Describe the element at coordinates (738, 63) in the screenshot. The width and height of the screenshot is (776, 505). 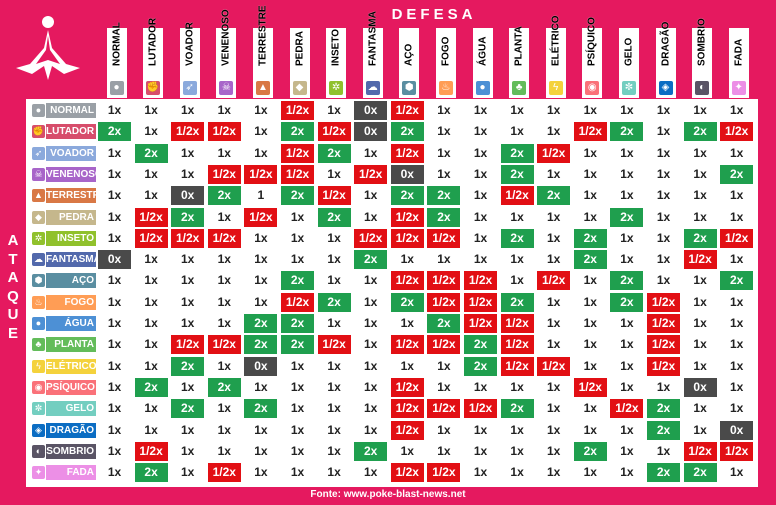
I see `defense-header-fairy: FADA ✦` at that location.